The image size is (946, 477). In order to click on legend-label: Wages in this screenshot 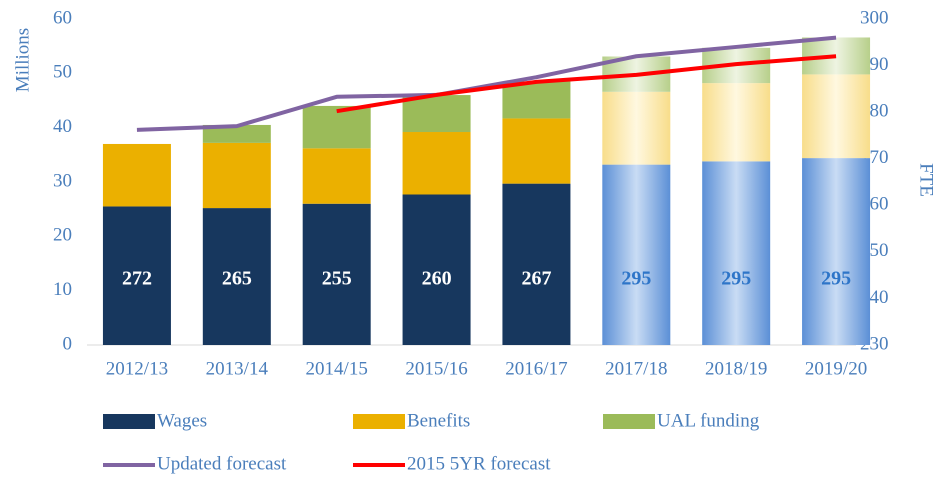, I will do `click(182, 420)`.